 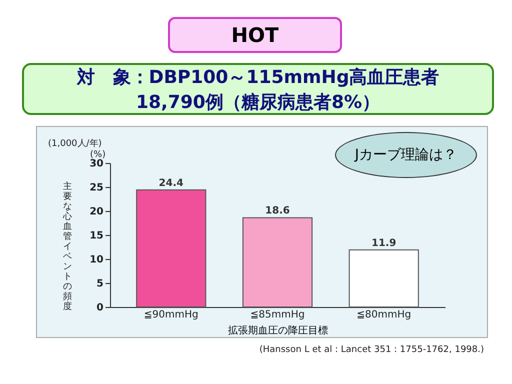 What do you see at coordinates (277, 315) in the screenshot?
I see `x-tick-label: ≦85mmHg` at bounding box center [277, 315].